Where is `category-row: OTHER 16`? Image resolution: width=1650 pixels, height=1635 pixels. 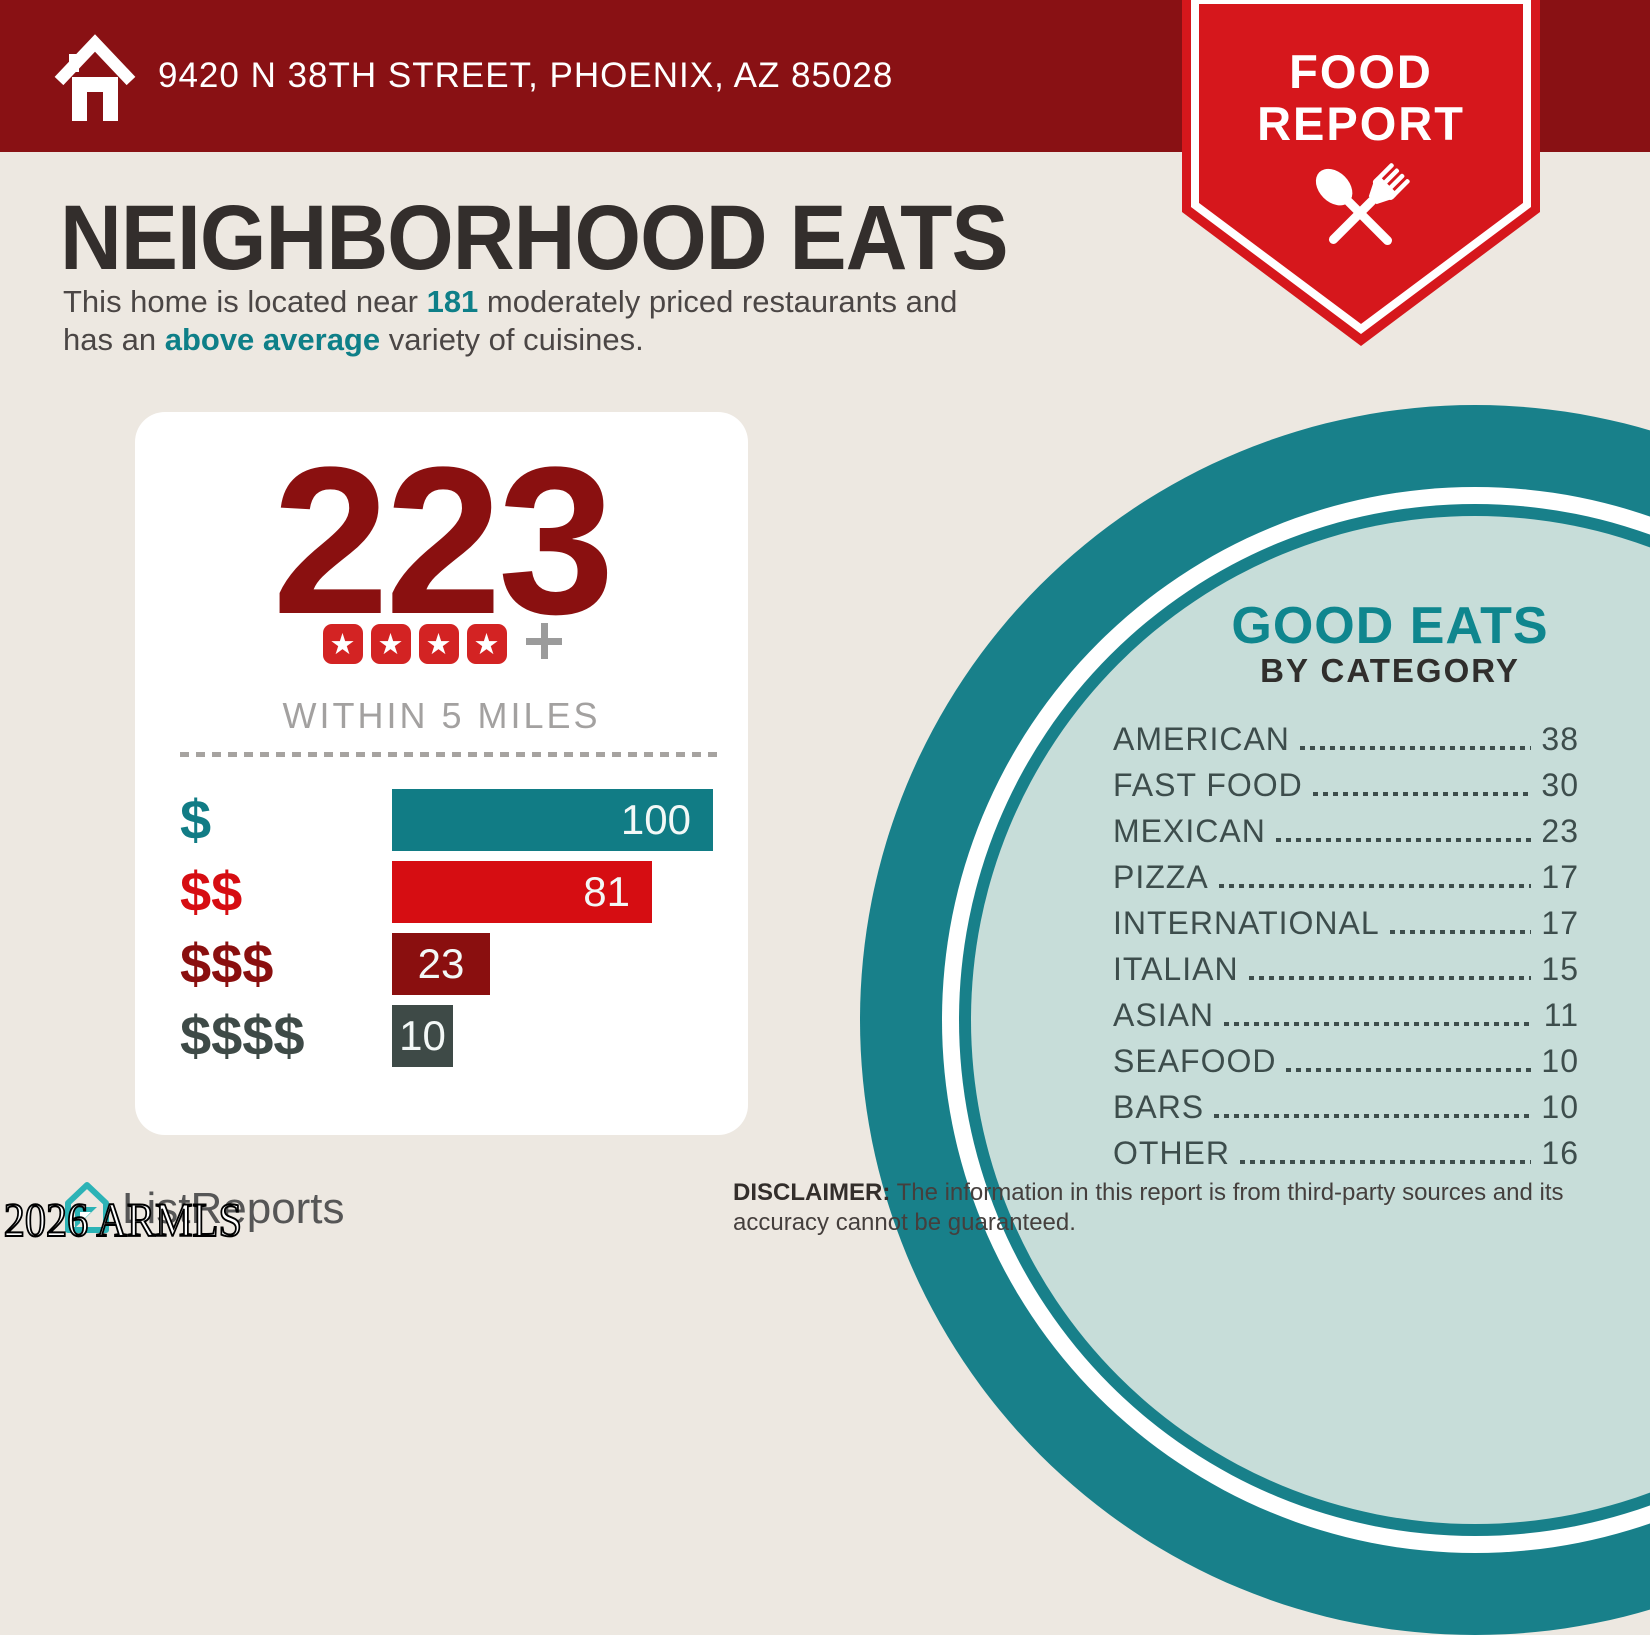 category-row: OTHER 16 is located at coordinates (1346, 1149).